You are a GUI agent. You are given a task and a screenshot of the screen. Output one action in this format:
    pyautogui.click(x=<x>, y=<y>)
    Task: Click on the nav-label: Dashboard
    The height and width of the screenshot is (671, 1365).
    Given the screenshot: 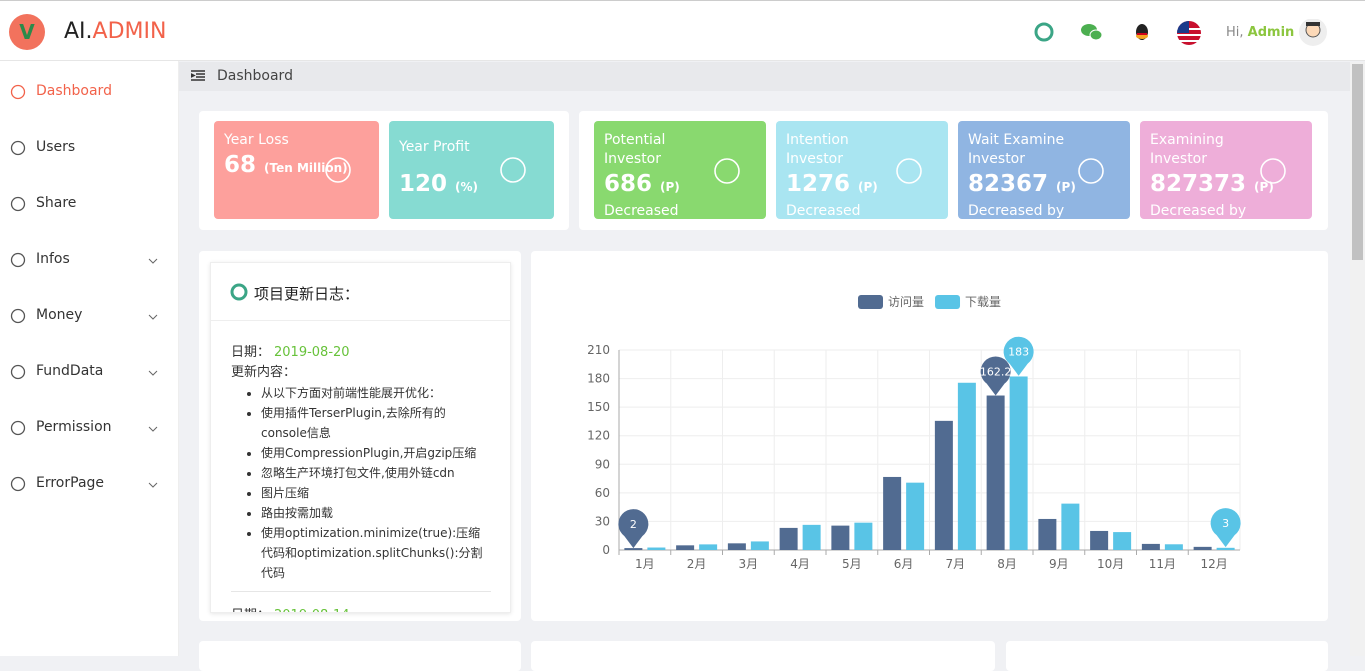 What is the action you would take?
    pyautogui.click(x=74, y=91)
    